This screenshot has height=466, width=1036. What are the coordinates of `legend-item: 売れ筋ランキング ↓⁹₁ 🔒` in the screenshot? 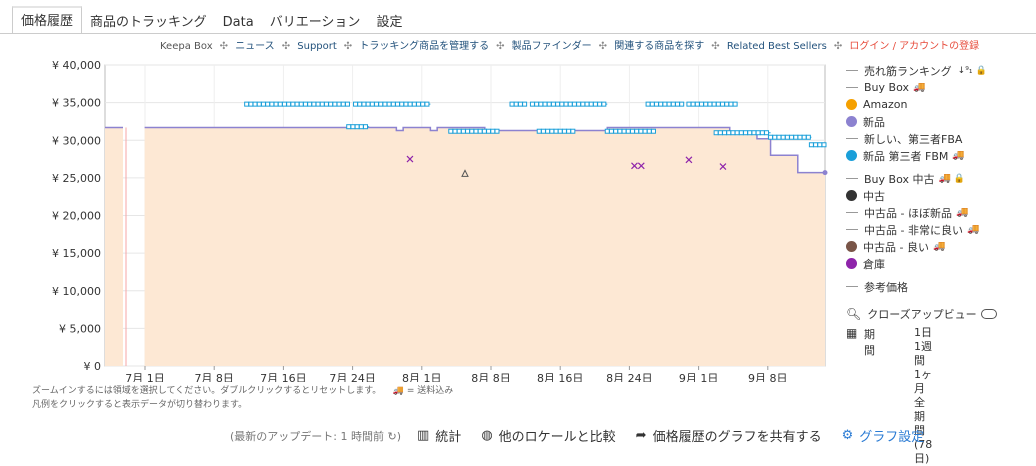 It's located at (916, 70).